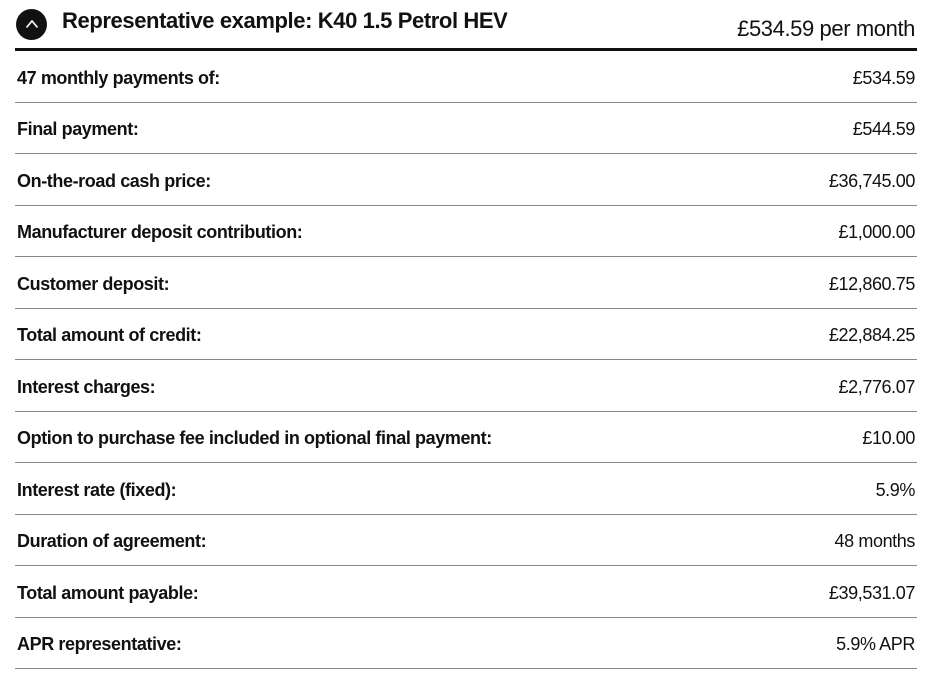 The image size is (951, 697). I want to click on table-row: Interest rate (fixed): 5.9%, so click(466, 489).